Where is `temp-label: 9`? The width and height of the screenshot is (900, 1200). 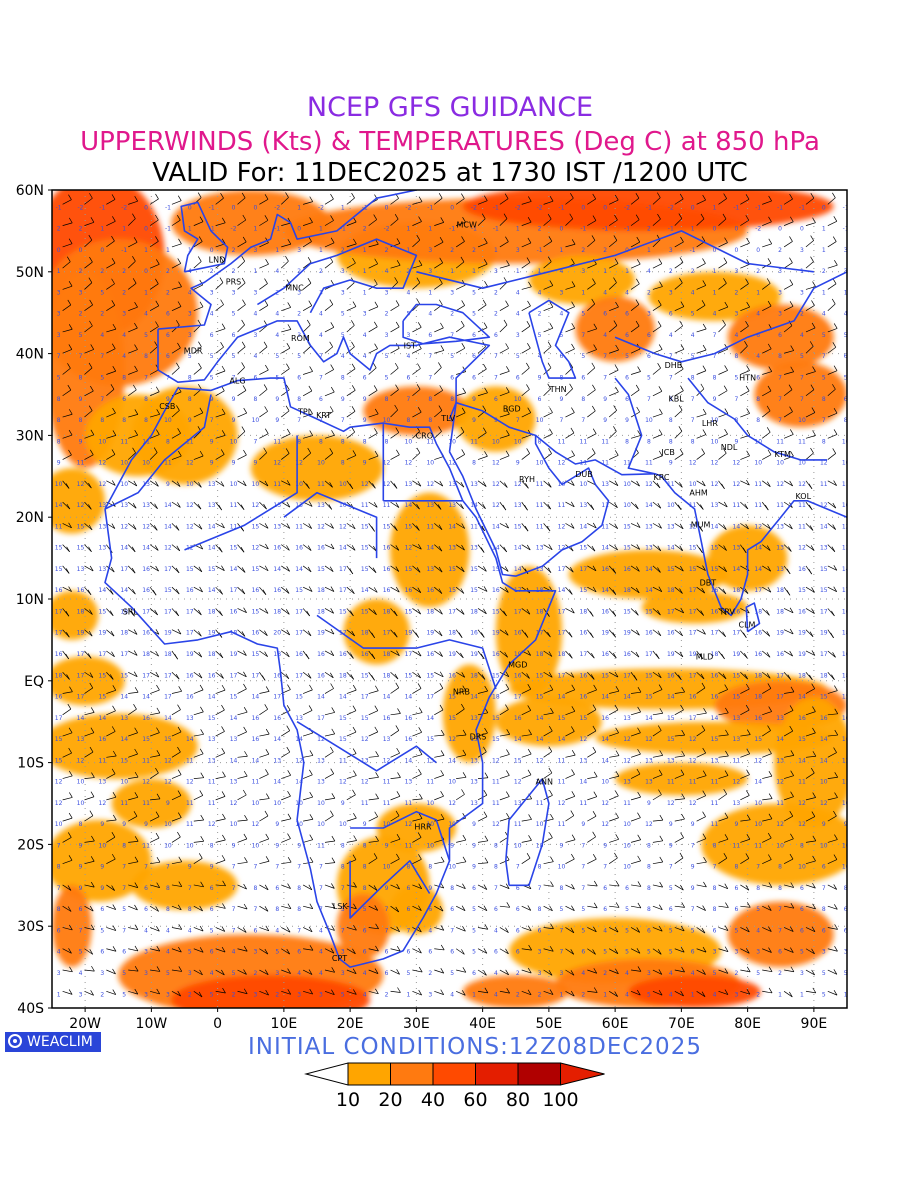 temp-label: 9 is located at coordinates (562, 845).